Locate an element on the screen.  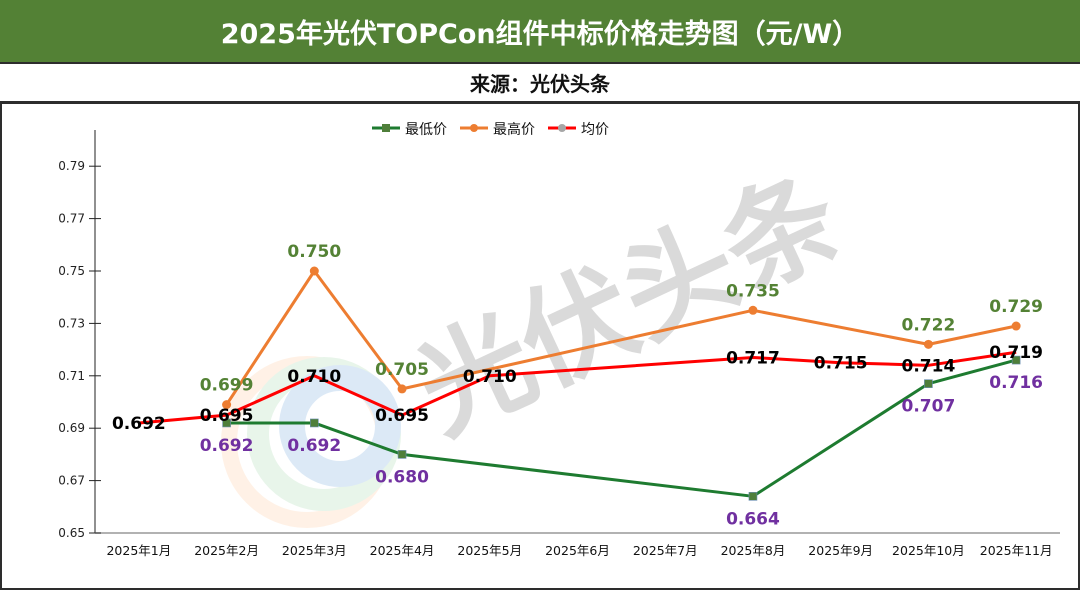
x-tick-label: 2025年5月 is located at coordinates (489, 550).